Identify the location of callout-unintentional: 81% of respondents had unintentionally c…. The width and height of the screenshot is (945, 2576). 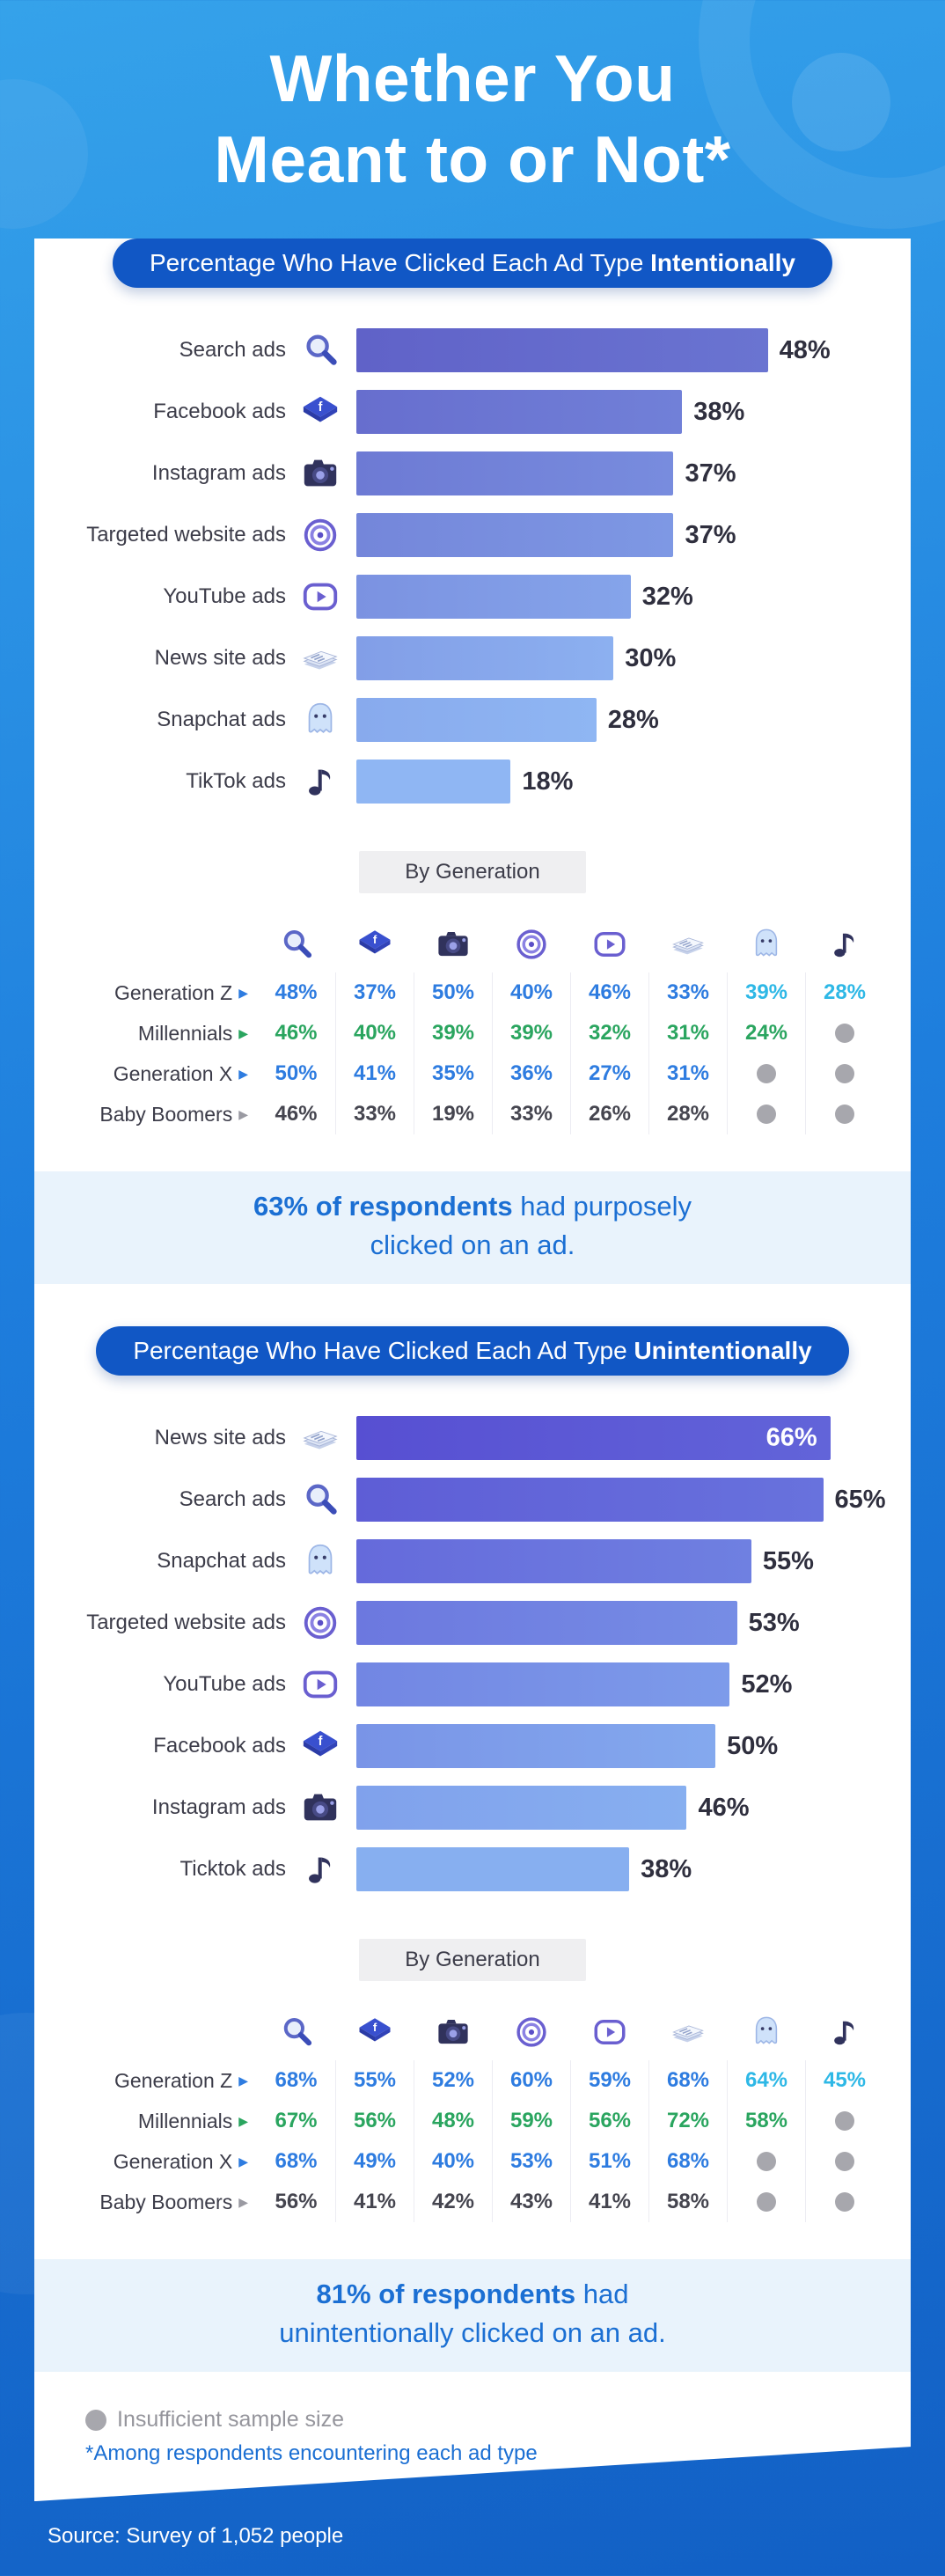
(472, 2315).